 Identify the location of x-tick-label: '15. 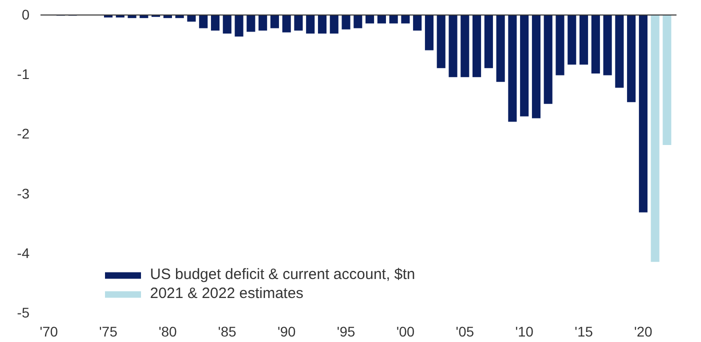
(584, 332).